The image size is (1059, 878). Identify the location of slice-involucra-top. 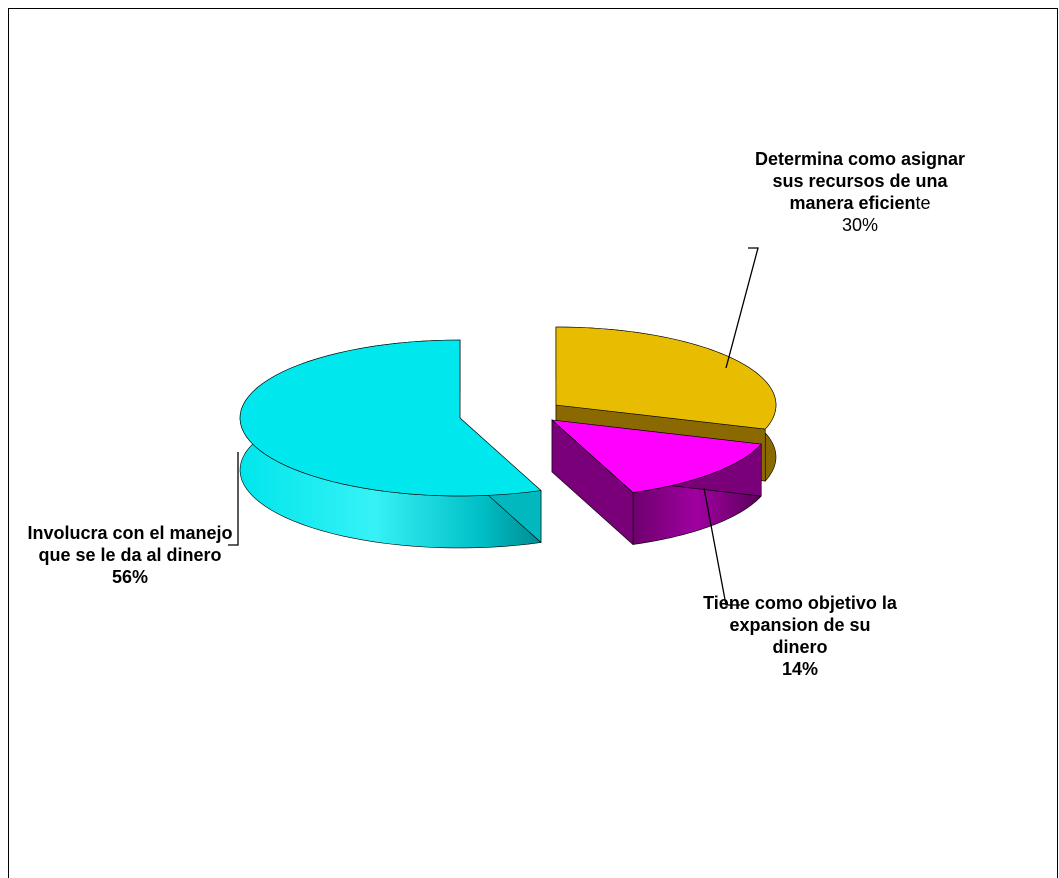
(390, 418).